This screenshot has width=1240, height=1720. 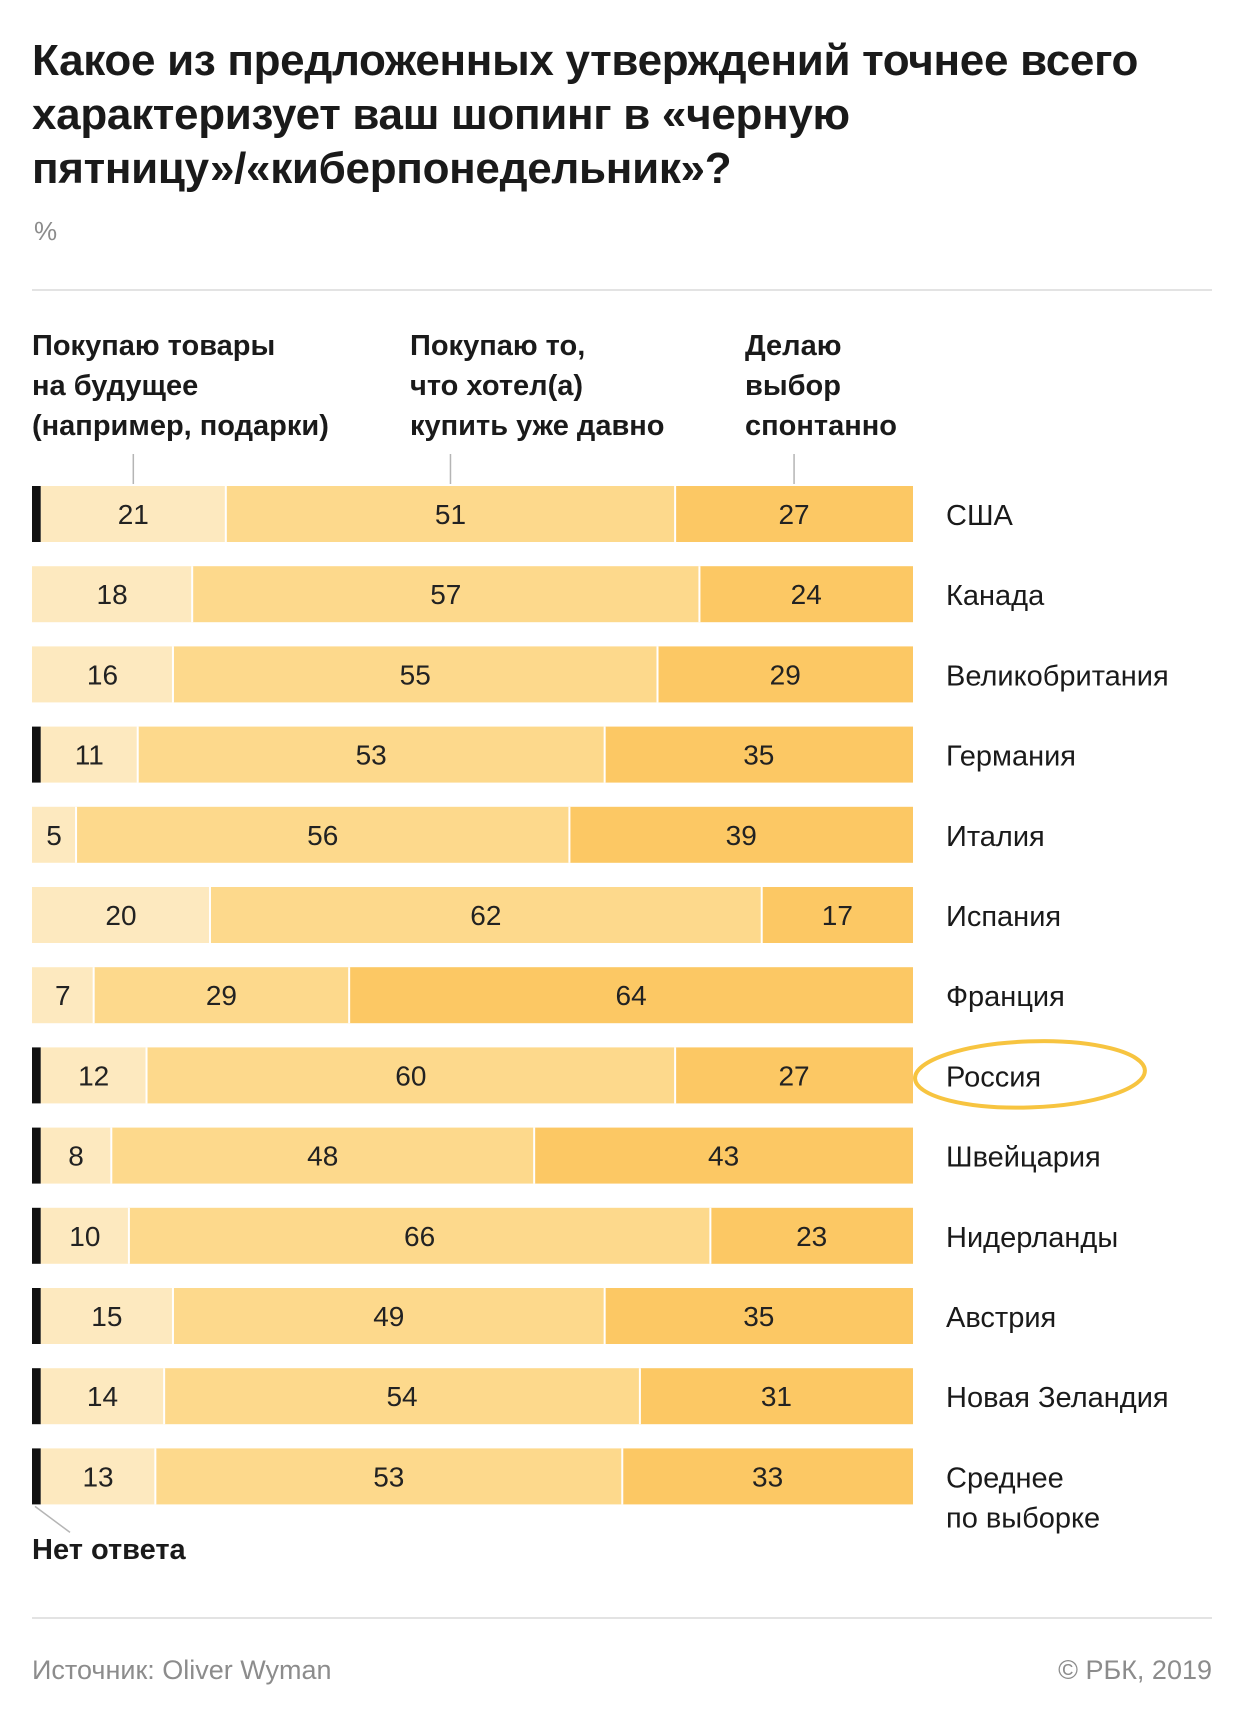 I want to click on data-label: 66, so click(x=419, y=1236).